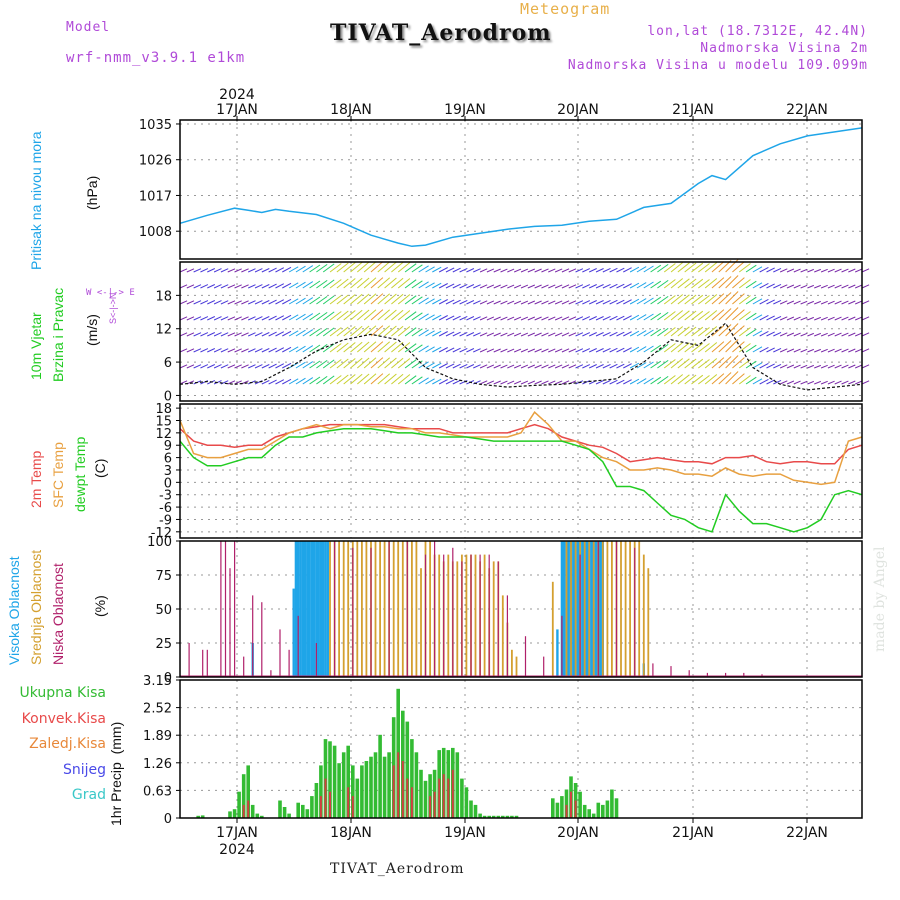 The image size is (900, 900). Describe the element at coordinates (163, 576) in the screenshot. I see `cloud-ytick-3: 75` at that location.